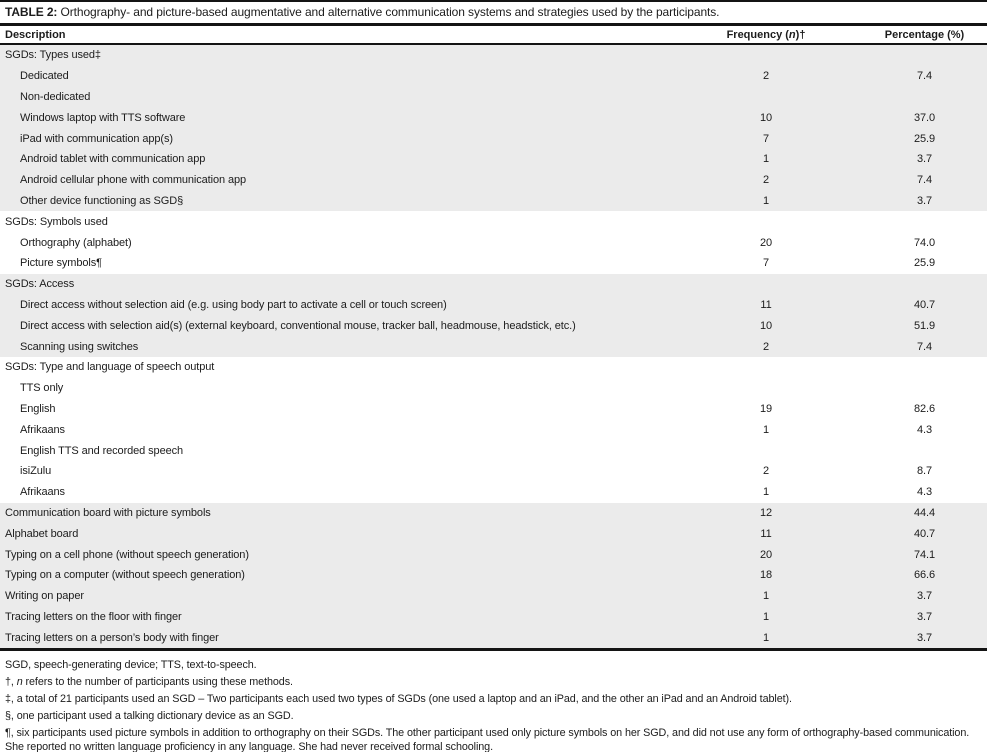 Image resolution: width=987 pixels, height=752 pixels. Describe the element at coordinates (113, 159) in the screenshot. I see `row-label: Android tablet with communication app` at that location.